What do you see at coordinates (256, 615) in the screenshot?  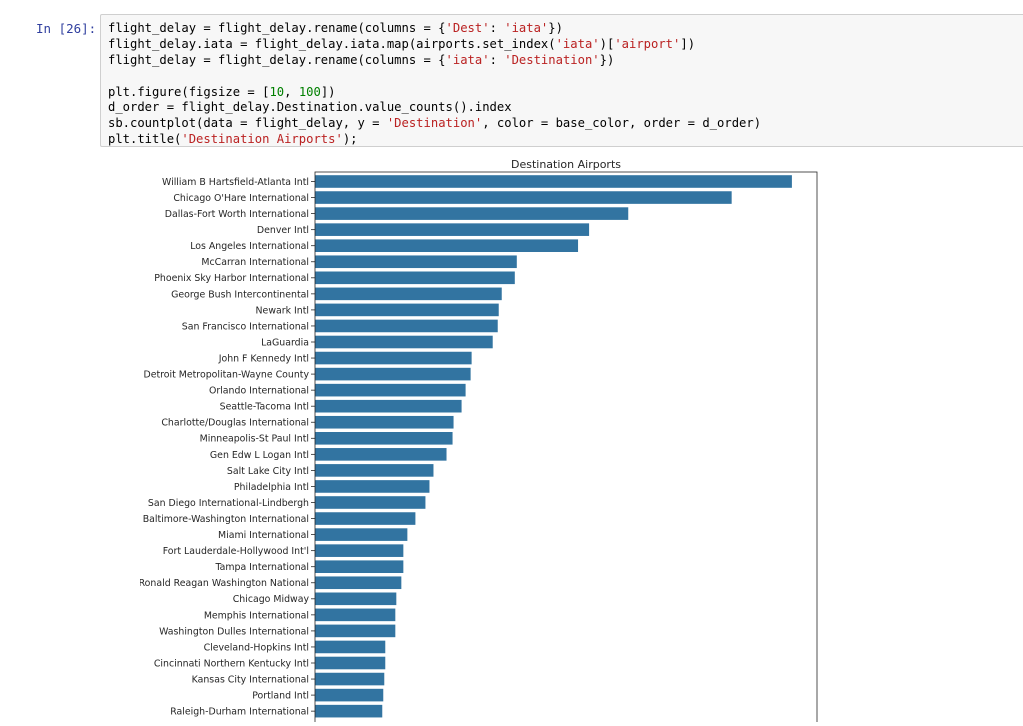 I see `y-tick-label: Memphis International` at bounding box center [256, 615].